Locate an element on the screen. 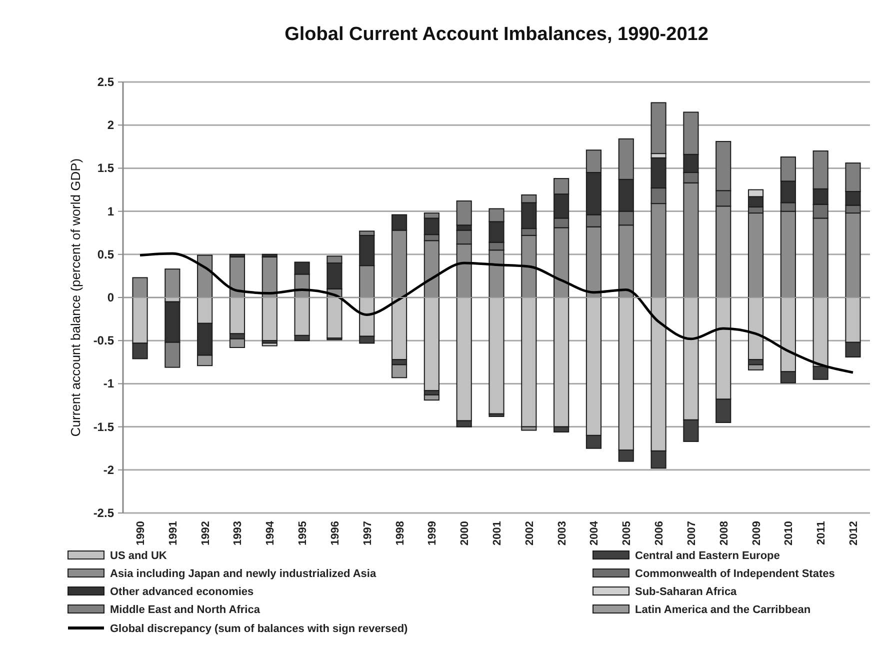 The width and height of the screenshot is (886, 645). x-tick-label: 2008 is located at coordinates (724, 533).